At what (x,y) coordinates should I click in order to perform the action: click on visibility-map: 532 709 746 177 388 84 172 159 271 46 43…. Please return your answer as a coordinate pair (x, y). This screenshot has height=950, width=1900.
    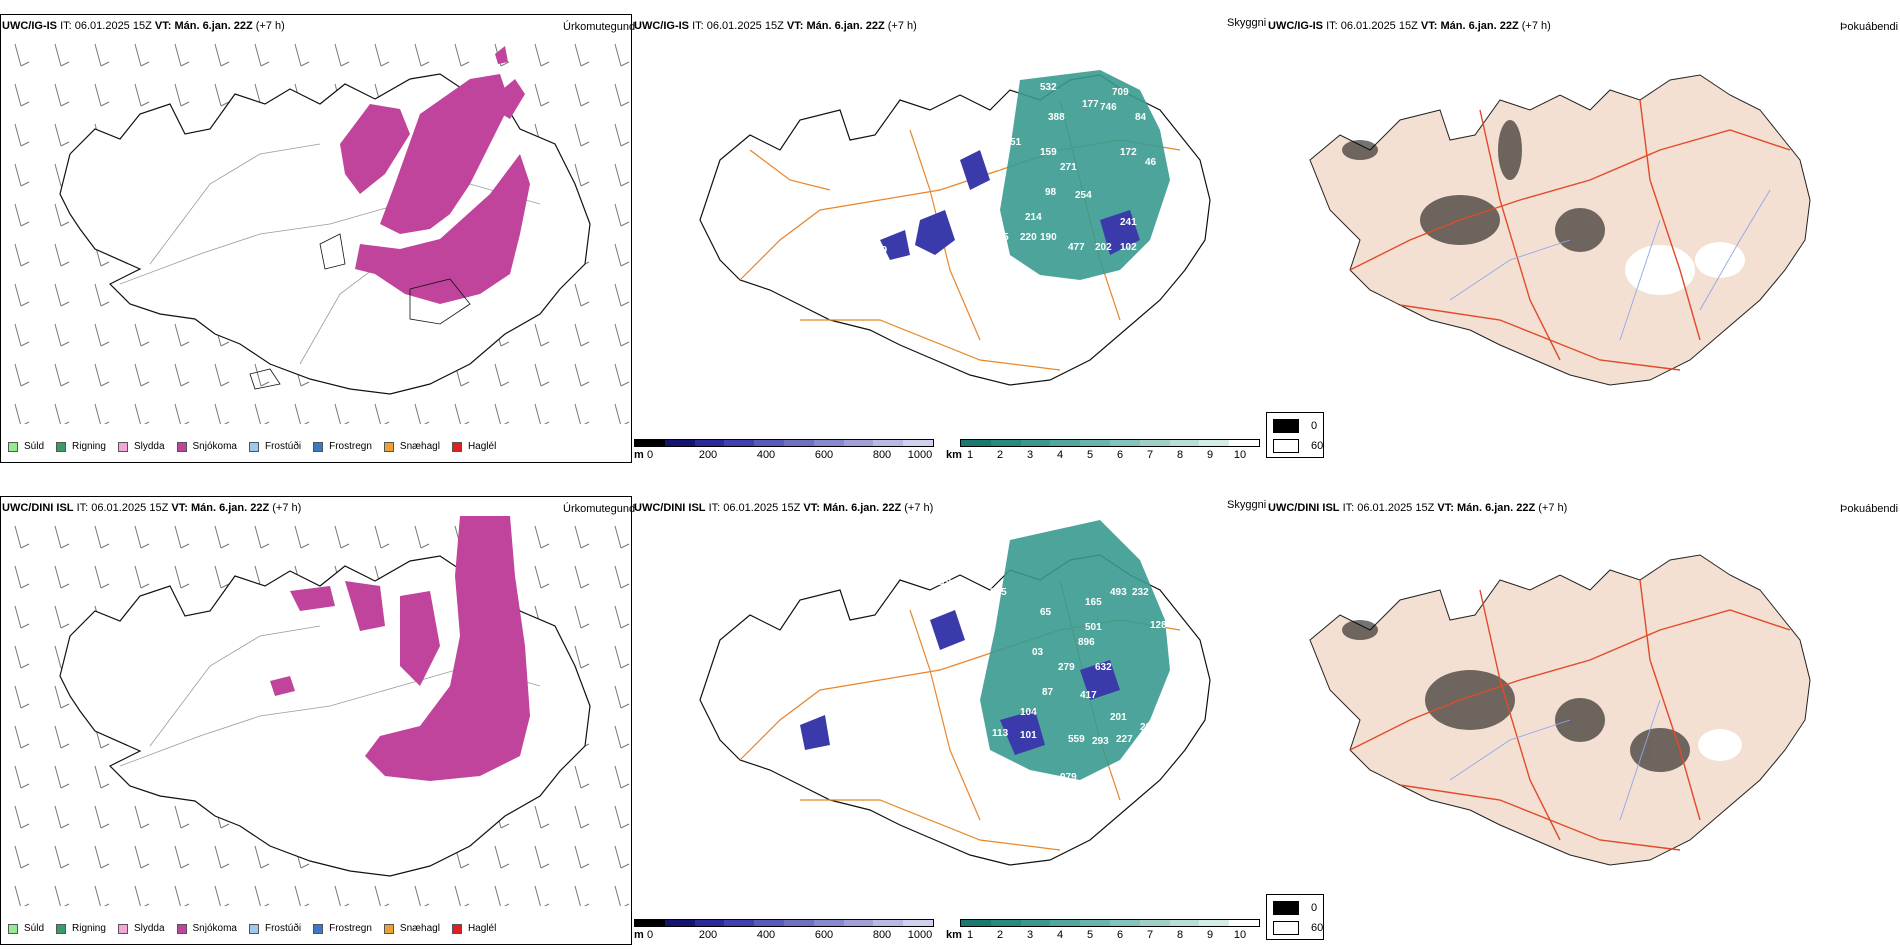
    Looking at the image, I should click on (955, 228).